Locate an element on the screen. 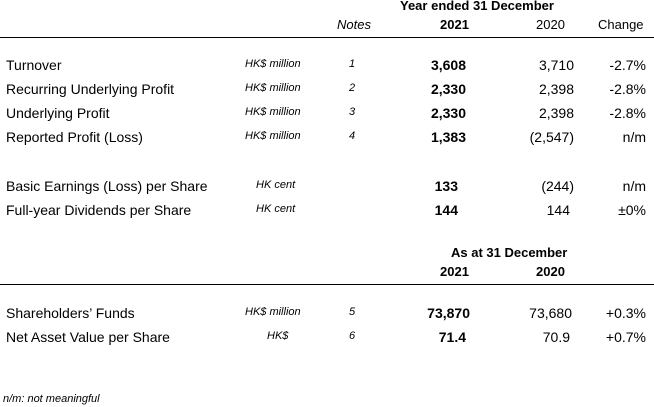 The width and height of the screenshot is (654, 407). row-label: Basic Earnings (Loss) per Share is located at coordinates (107, 186).